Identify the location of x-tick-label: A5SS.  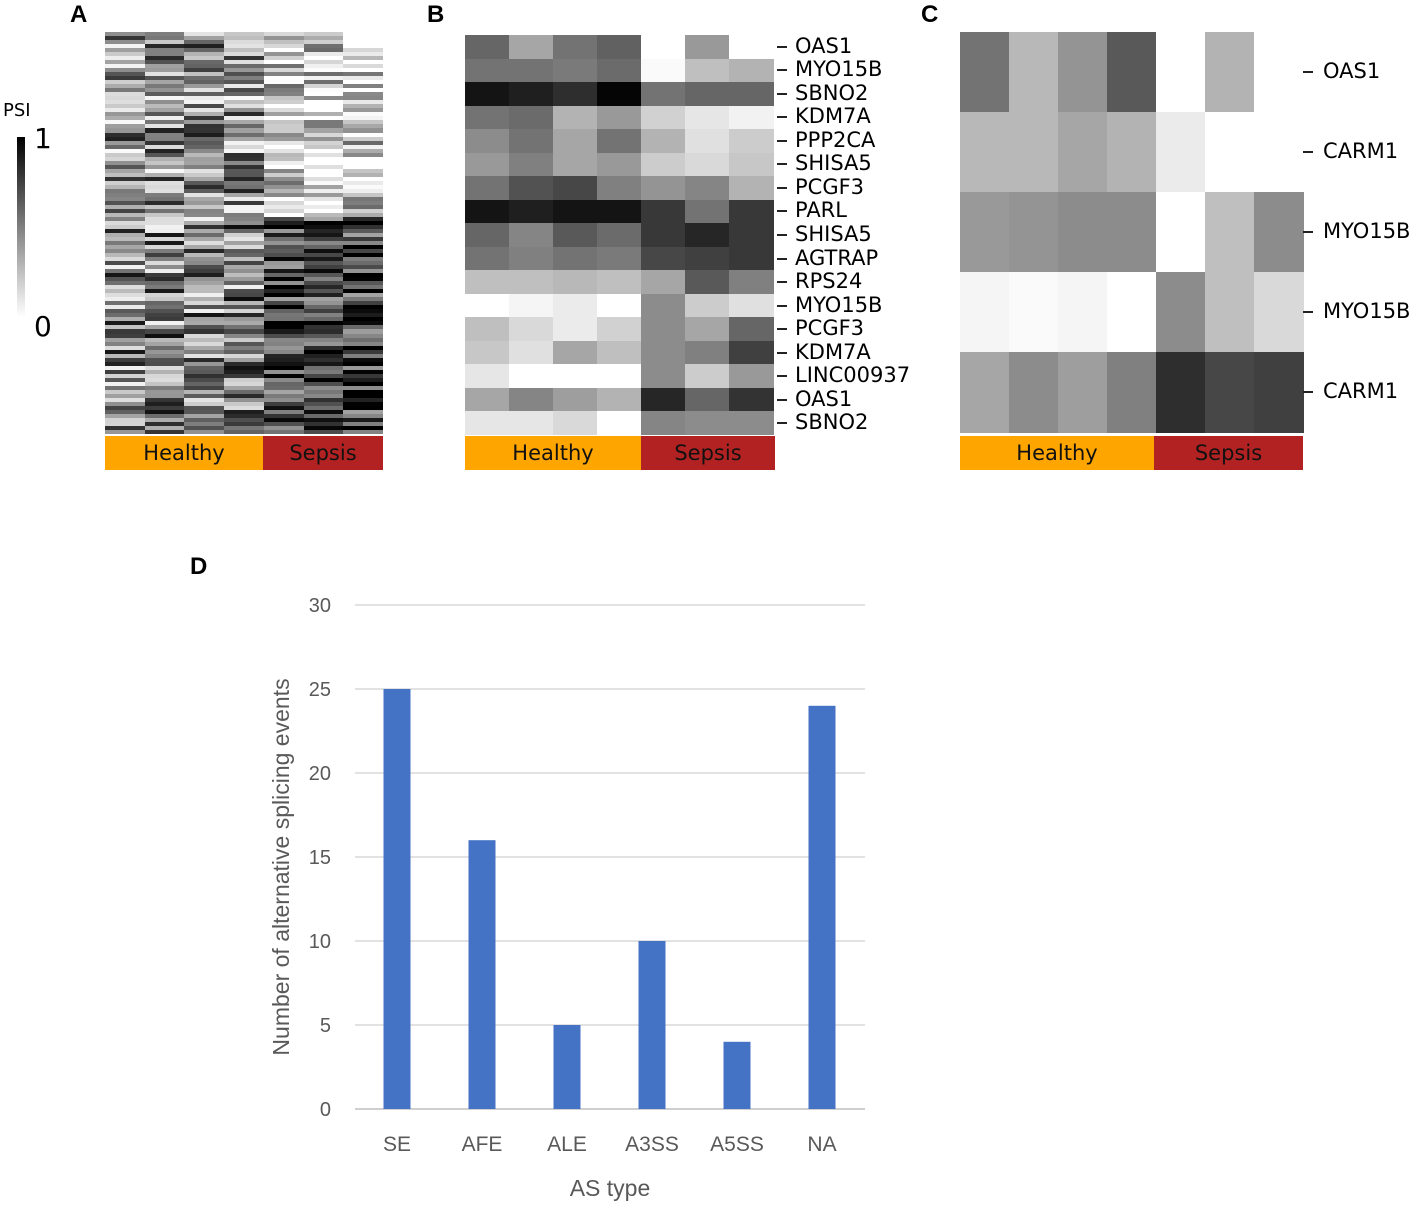
(737, 1144).